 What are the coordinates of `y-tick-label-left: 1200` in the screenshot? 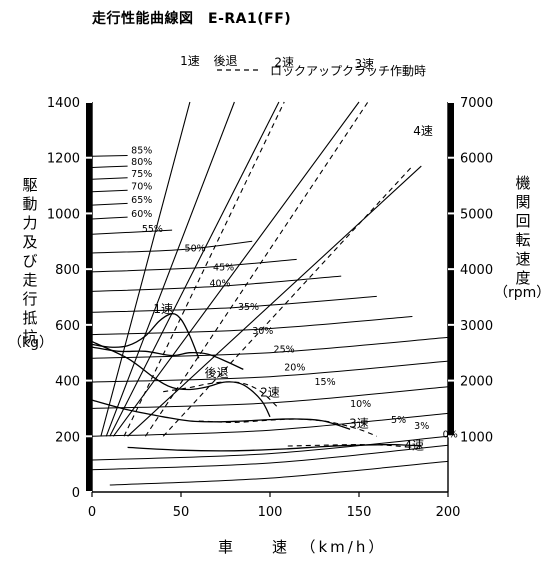 It's located at (63, 159).